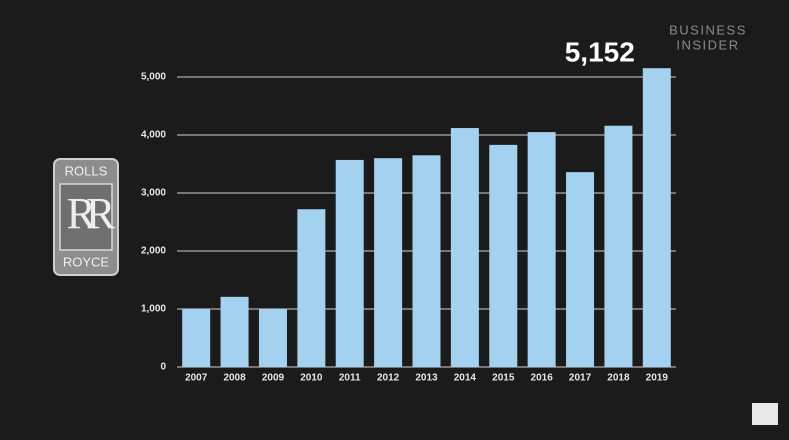 Image resolution: width=789 pixels, height=440 pixels. What do you see at coordinates (153, 309) in the screenshot?
I see `y-tick-label: 1,000` at bounding box center [153, 309].